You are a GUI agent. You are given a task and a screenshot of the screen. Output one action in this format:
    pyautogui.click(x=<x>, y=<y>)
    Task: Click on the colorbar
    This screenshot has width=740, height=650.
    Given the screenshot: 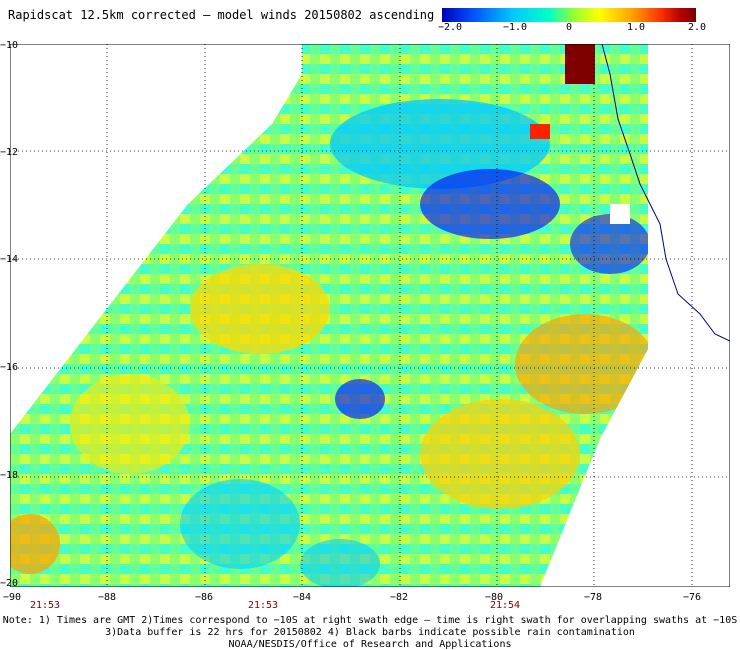 What is the action you would take?
    pyautogui.click(x=569, y=15)
    